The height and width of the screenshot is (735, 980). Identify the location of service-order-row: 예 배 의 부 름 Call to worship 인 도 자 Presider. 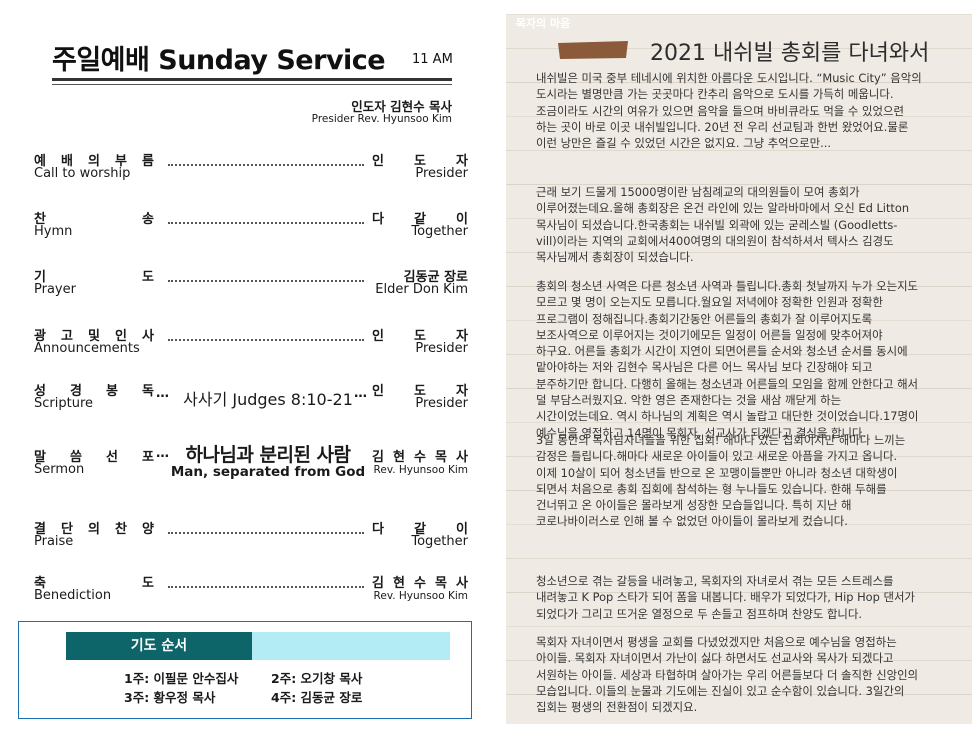
(251, 170).